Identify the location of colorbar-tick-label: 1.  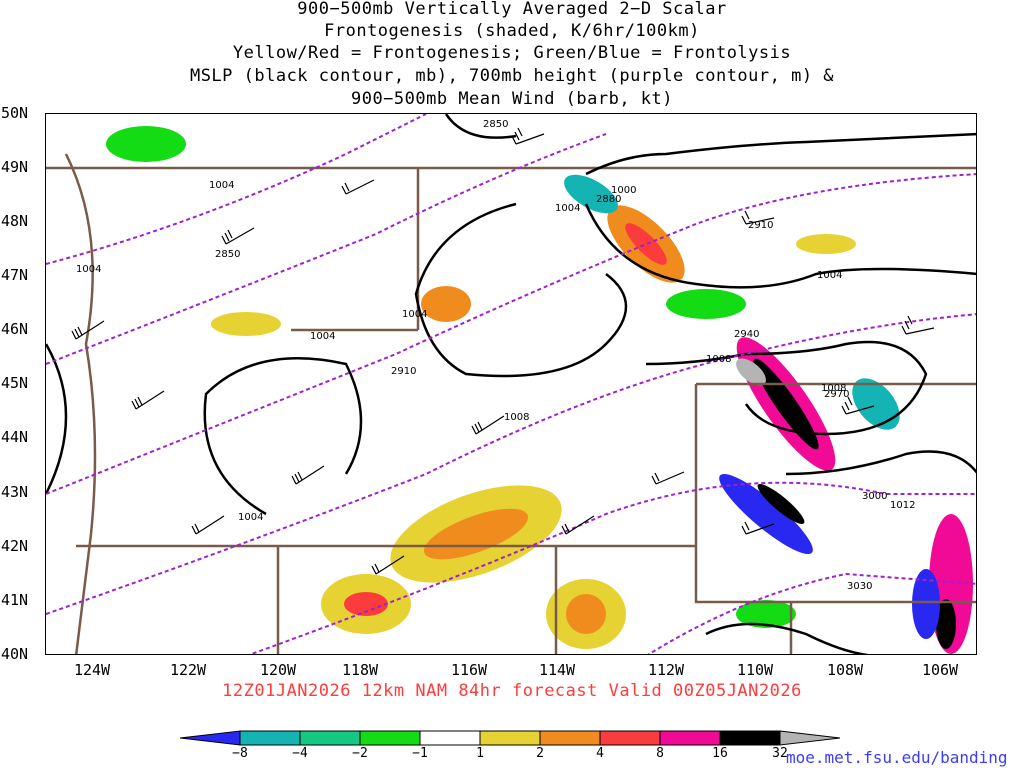
(480, 753).